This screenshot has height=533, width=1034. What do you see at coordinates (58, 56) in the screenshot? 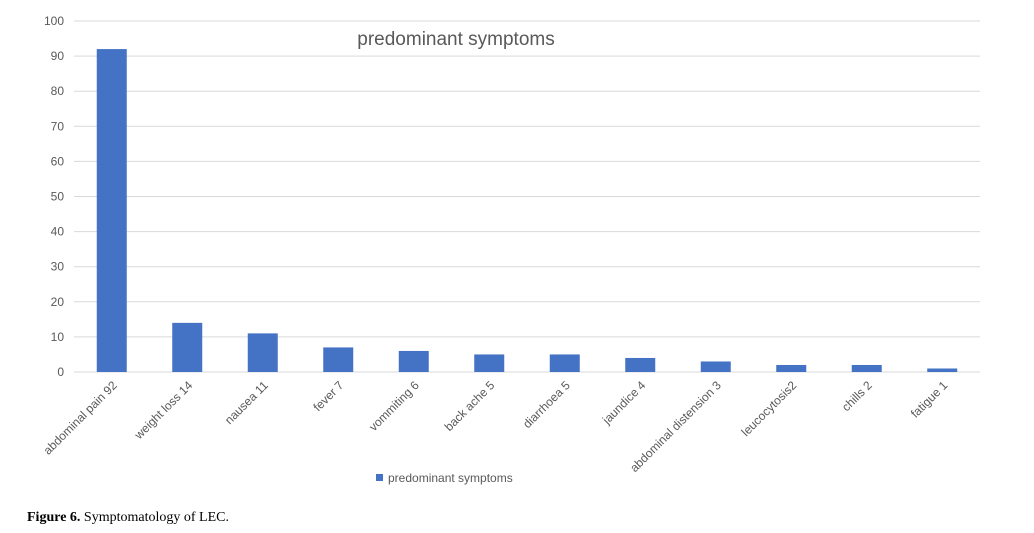
I see `y-tick-label: 90` at bounding box center [58, 56].